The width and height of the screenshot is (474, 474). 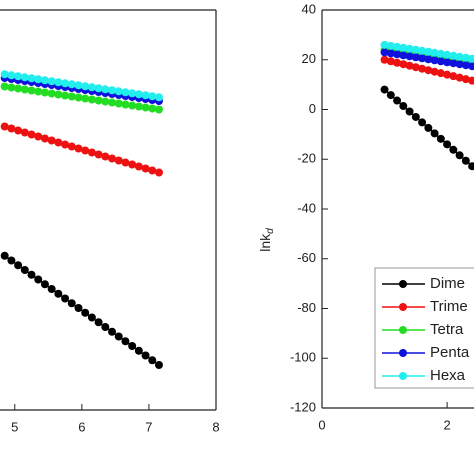 I want to click on legend-box, so click(x=424, y=328).